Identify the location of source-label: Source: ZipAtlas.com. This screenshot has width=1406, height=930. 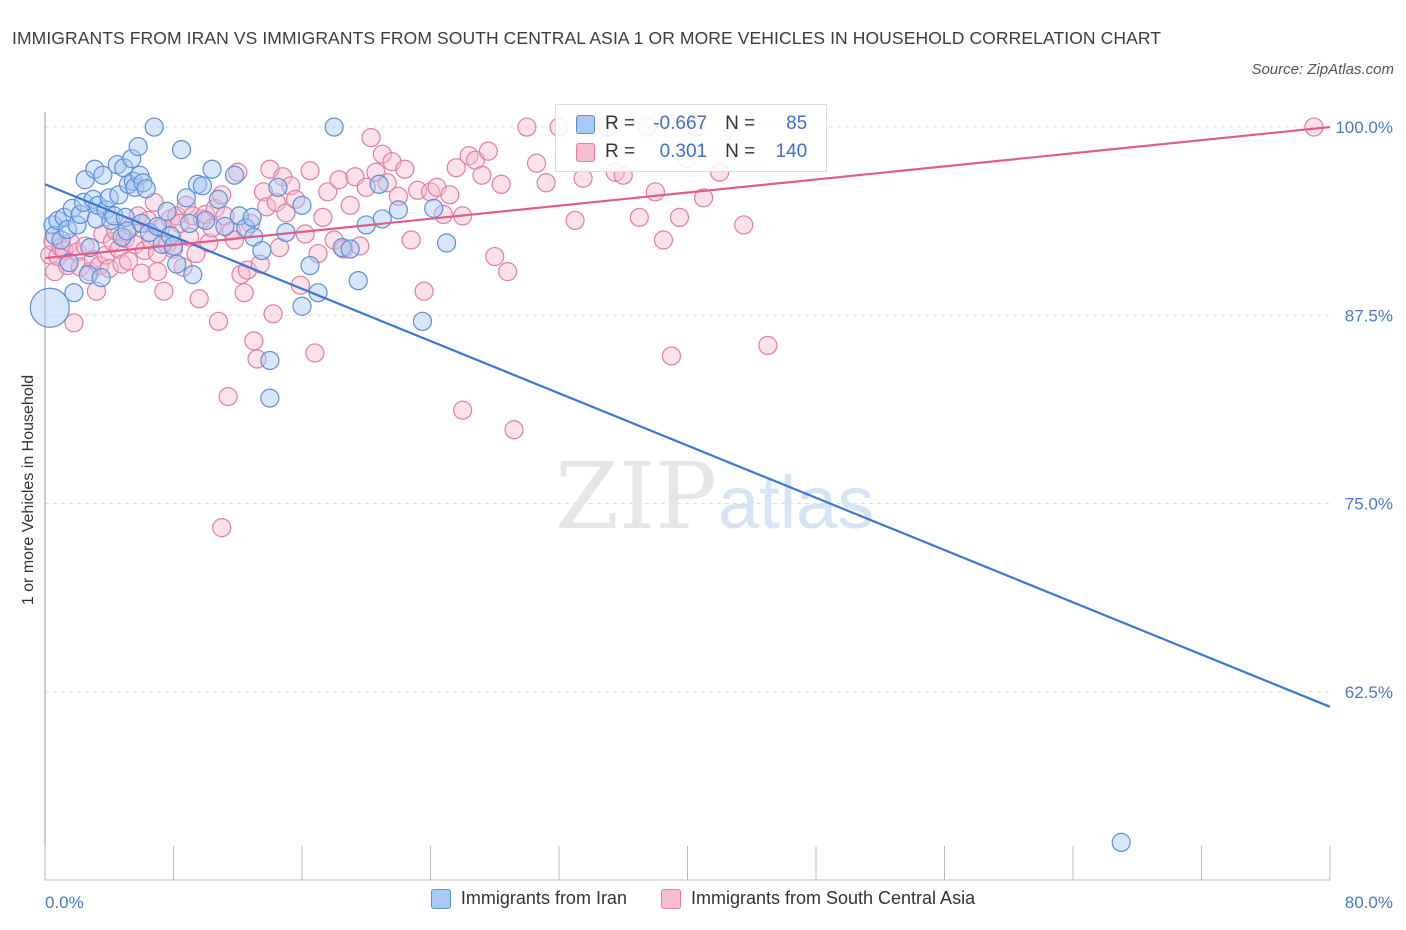
(1322, 69).